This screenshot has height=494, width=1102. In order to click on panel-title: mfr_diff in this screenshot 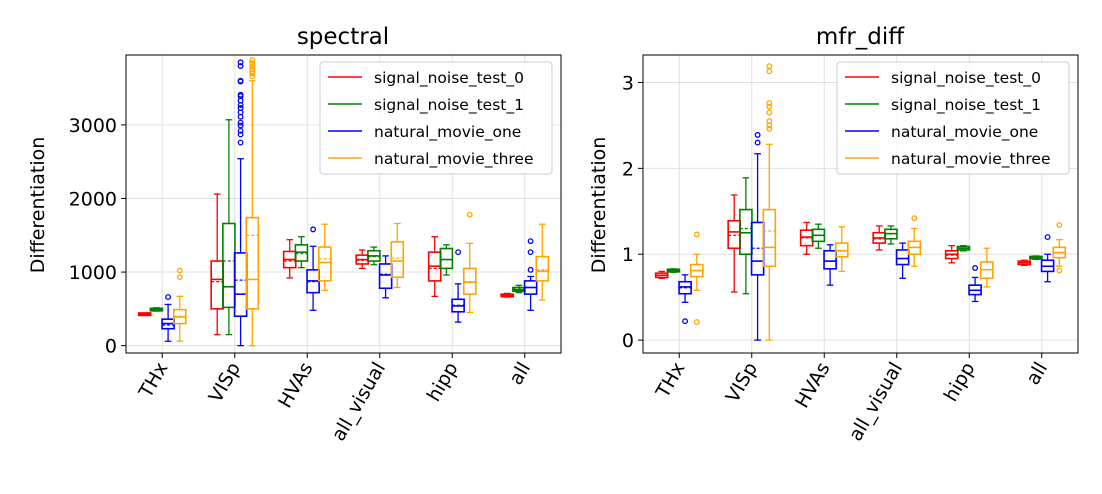, I will do `click(860, 37)`.